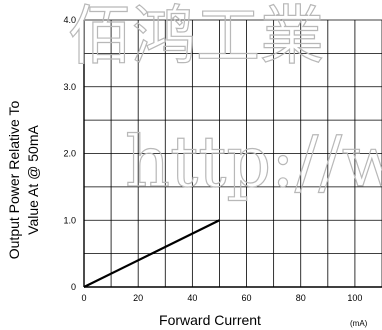 This screenshot has width=382, height=330. I want to click on x-axis-unit: (mA), so click(359, 323).